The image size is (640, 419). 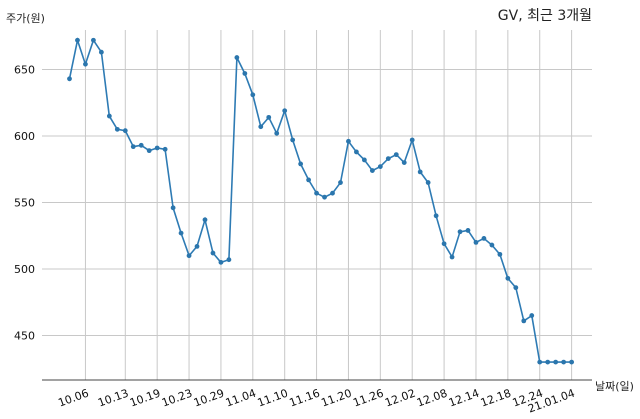 What do you see at coordinates (368, 398) in the screenshot?
I see `x-tick-label: 11.26` at bounding box center [368, 398].